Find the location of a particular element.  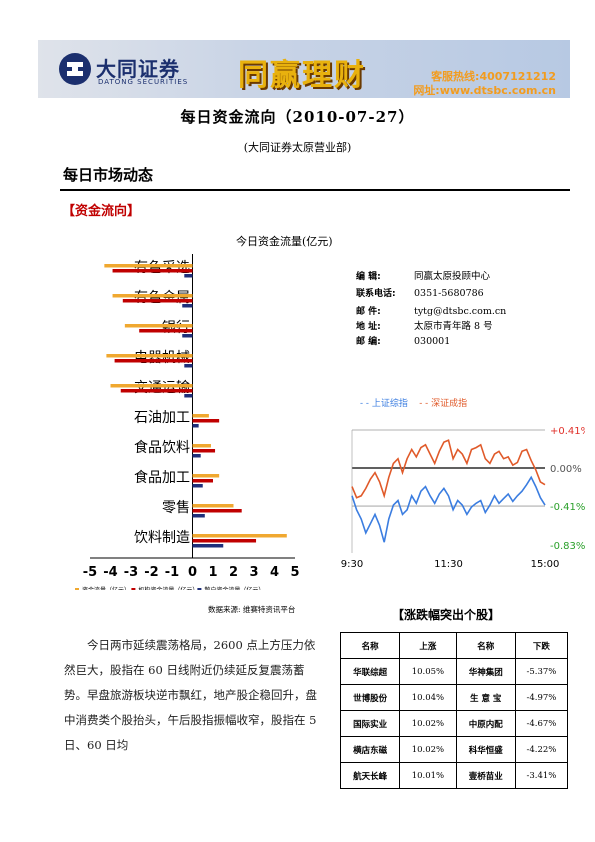

subsection-title: 【资金流向】 is located at coordinates (101, 211).